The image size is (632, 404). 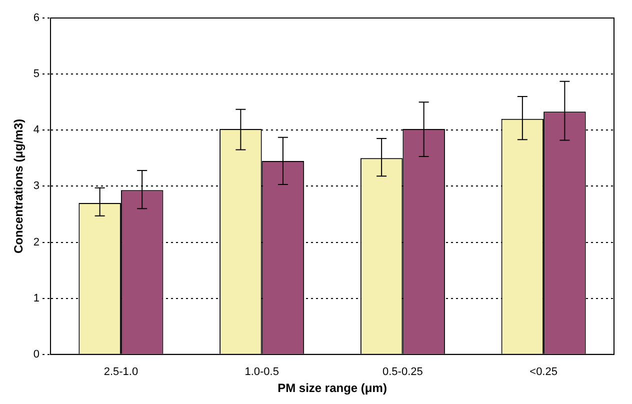 I want to click on x-tick-label: <0.25, so click(x=544, y=372).